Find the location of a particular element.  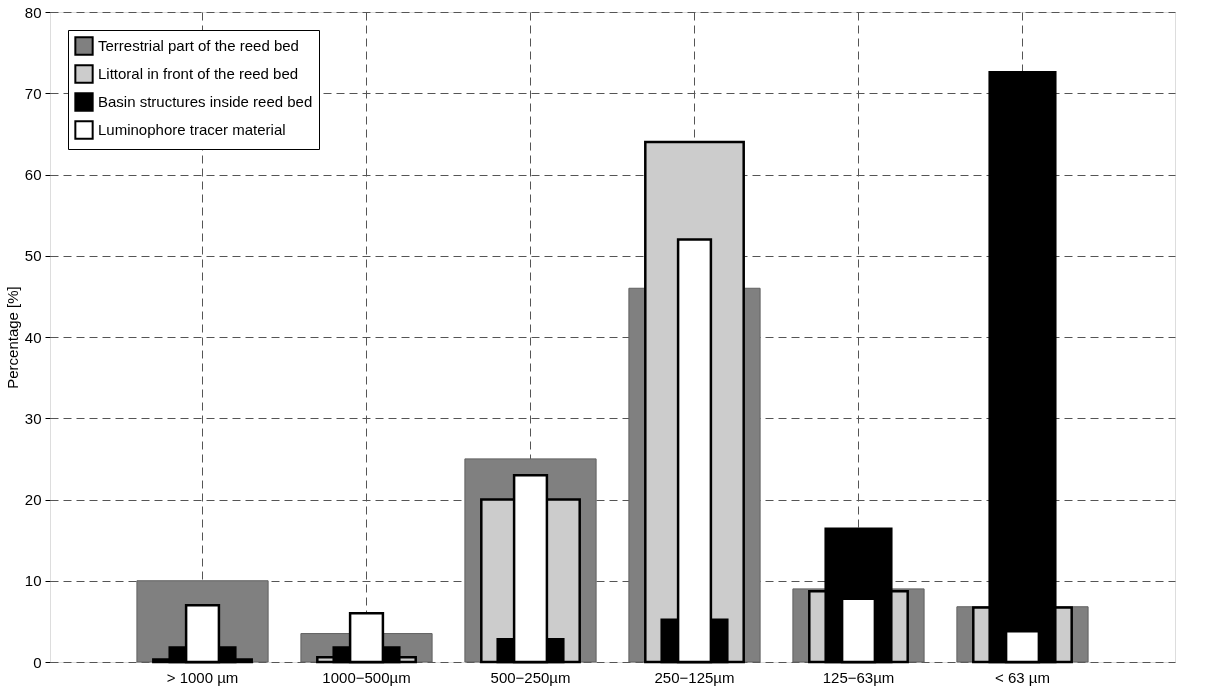

y-tick-label: 0 is located at coordinates (37, 662).